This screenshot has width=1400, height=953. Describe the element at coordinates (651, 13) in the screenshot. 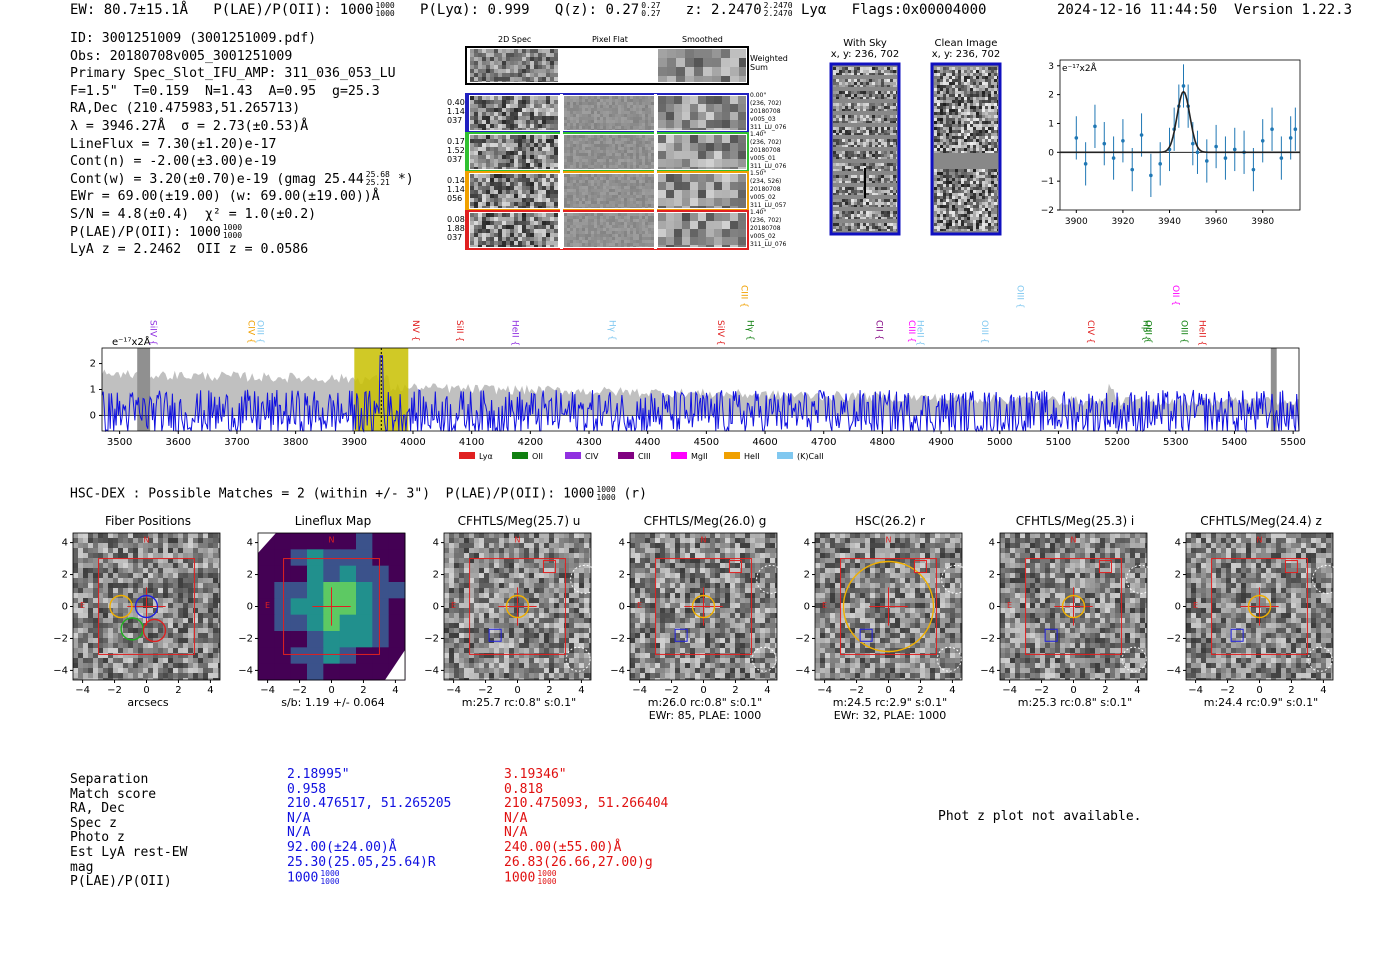

I see `qz-bot: 0.27` at that location.